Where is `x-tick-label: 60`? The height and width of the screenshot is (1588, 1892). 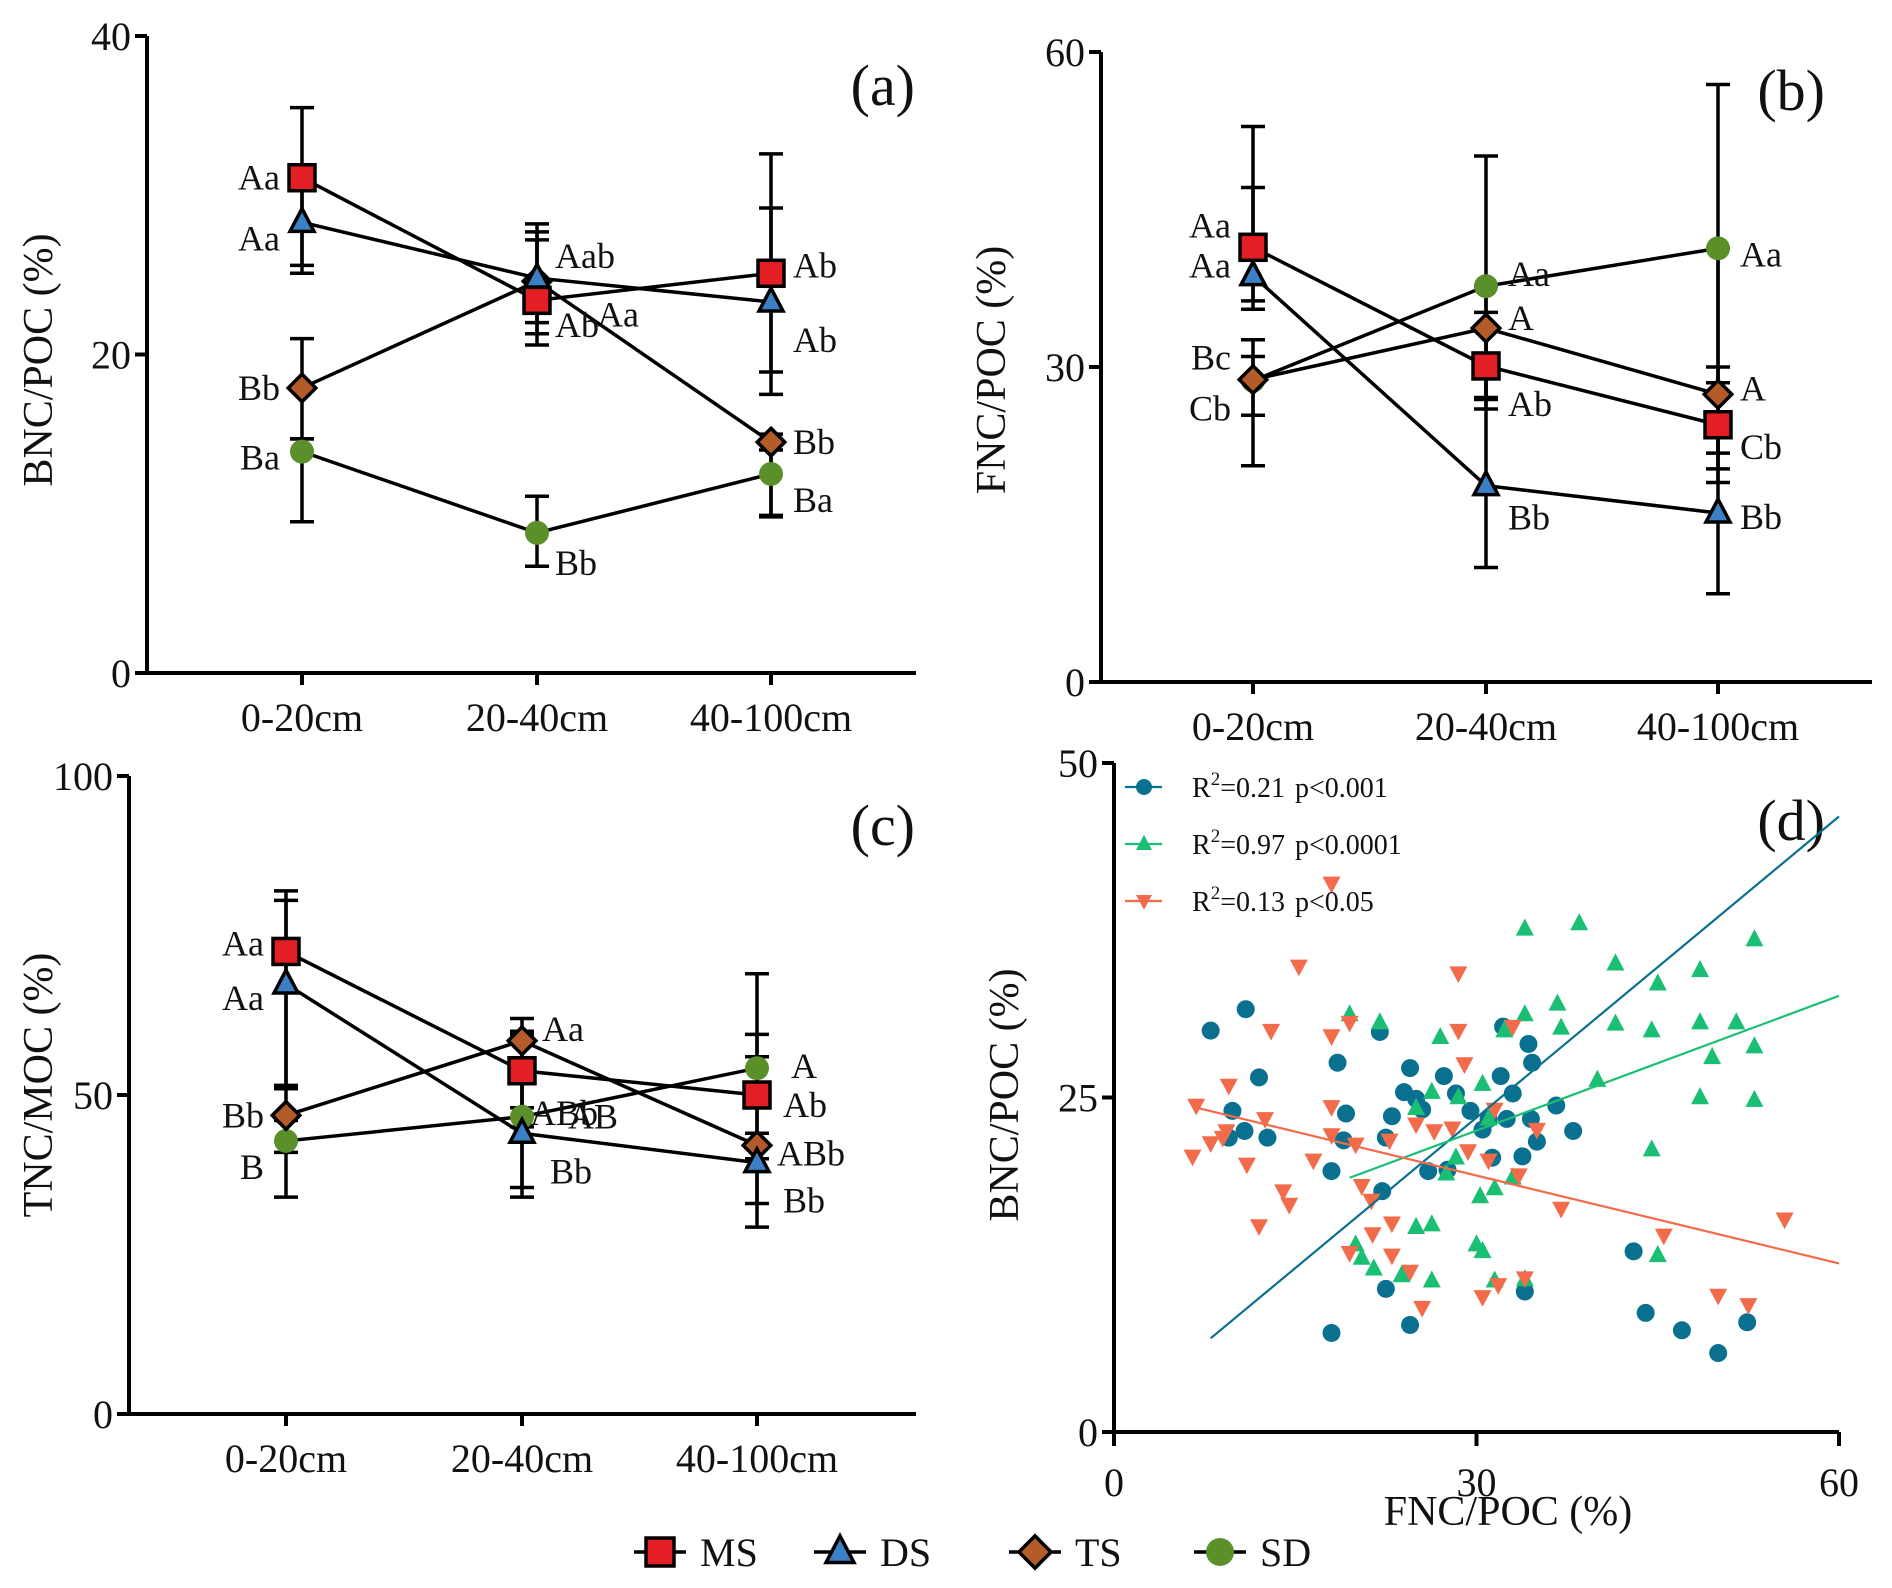
x-tick-label: 60 is located at coordinates (1839, 1482).